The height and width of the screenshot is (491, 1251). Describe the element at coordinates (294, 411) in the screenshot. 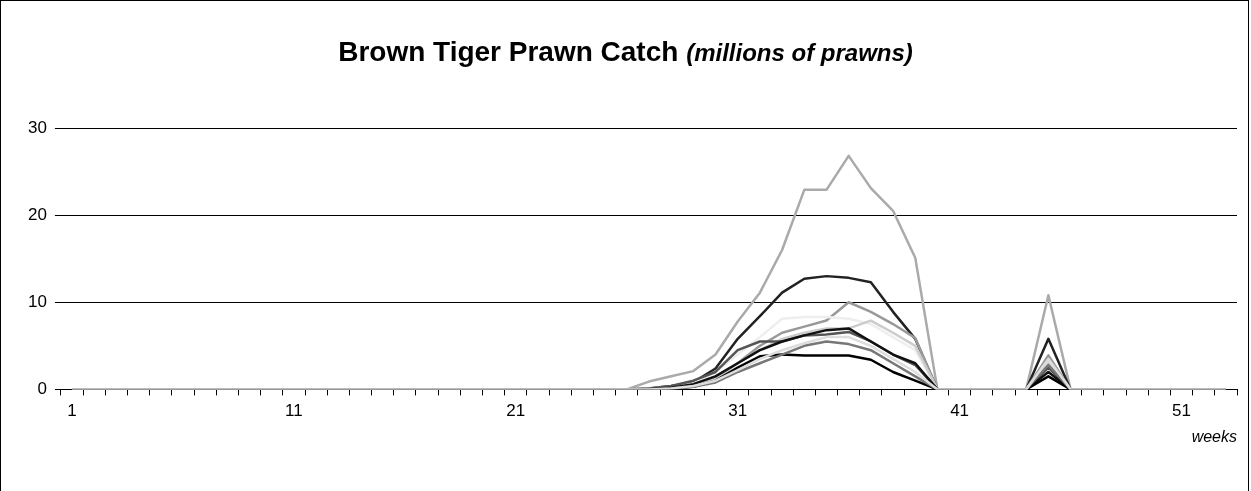

I see `x-tick-label: 11` at that location.